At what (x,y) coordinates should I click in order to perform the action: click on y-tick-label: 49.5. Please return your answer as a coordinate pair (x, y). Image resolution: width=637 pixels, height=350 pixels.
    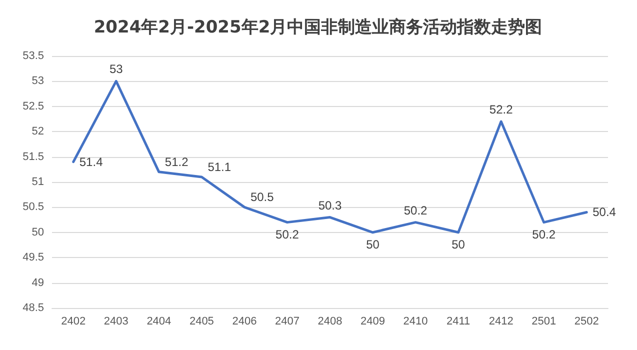
    Looking at the image, I should click on (33, 258).